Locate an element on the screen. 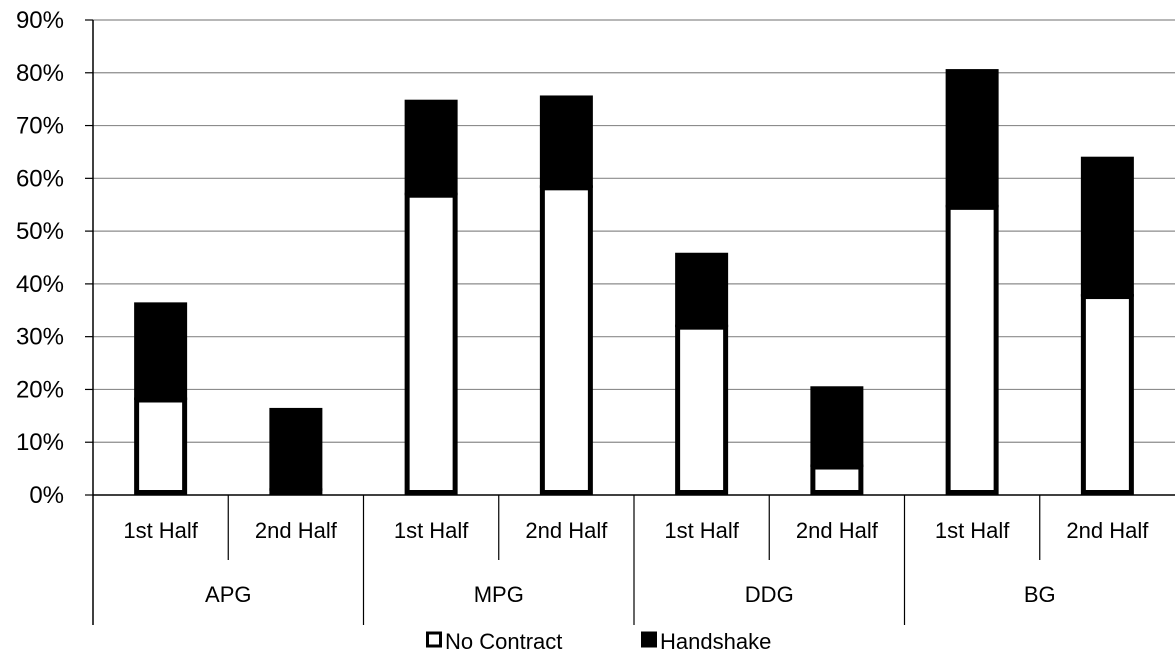  y-tick-label: 60% is located at coordinates (40, 178).